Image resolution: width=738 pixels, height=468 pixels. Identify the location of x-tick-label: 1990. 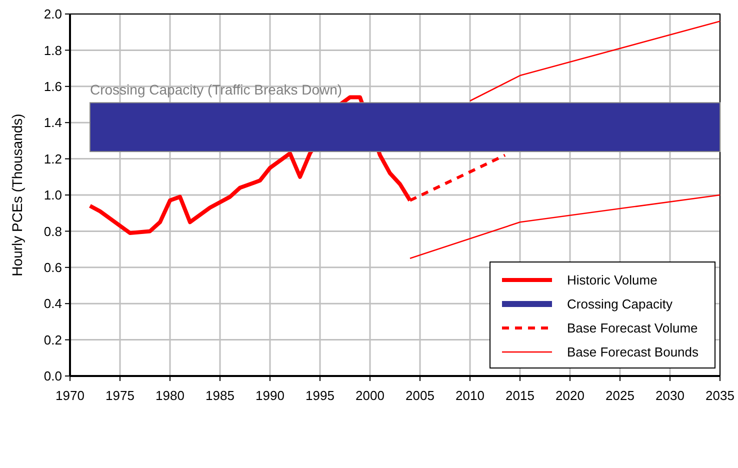
(270, 395).